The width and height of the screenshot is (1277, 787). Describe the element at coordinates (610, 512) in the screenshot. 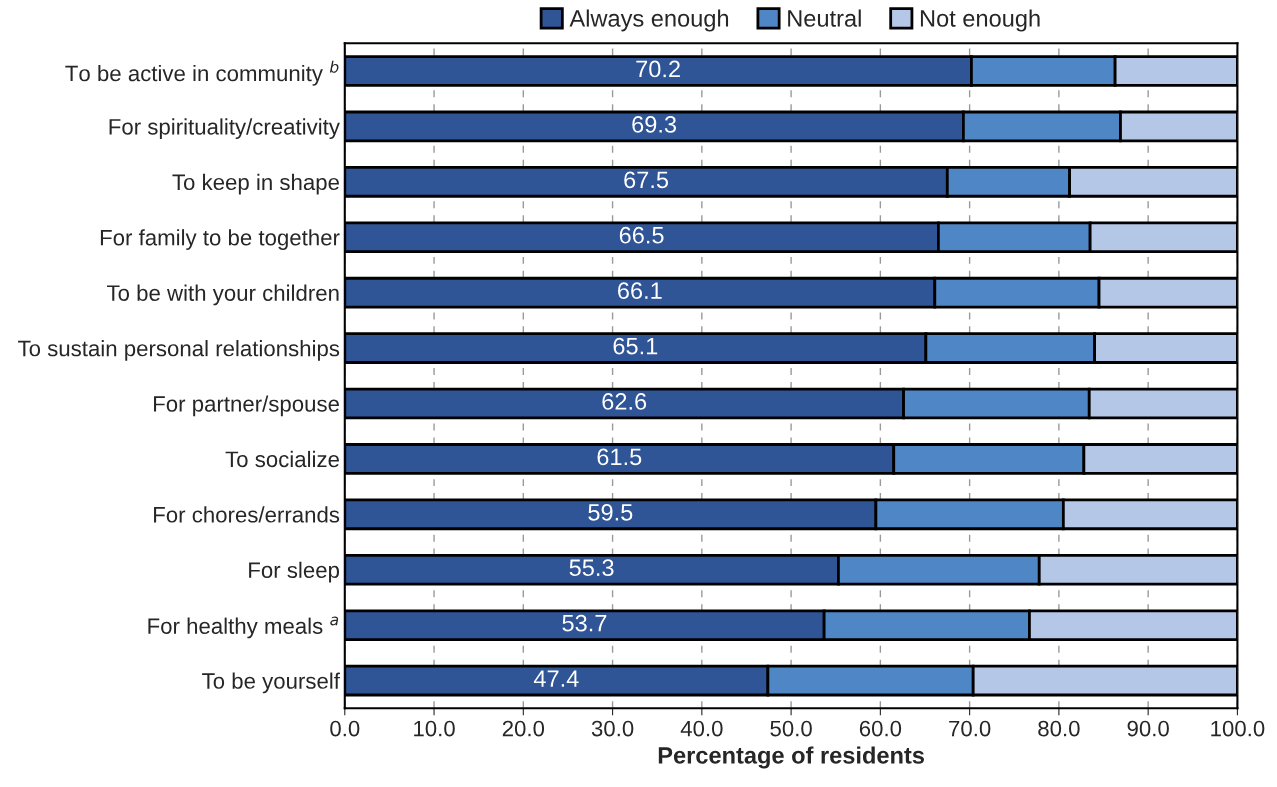

I see `data-label: 59.5` at that location.